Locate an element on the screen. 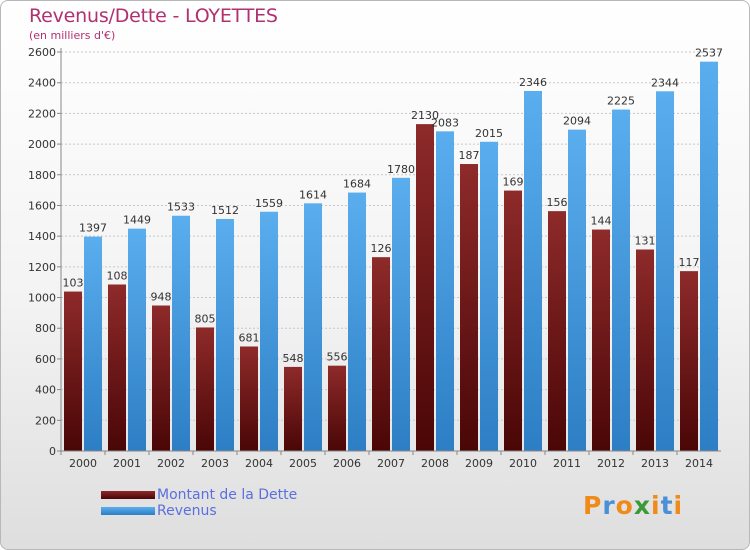 This screenshot has width=750, height=550. legend-label-dette: Montant de la Dette is located at coordinates (227, 495).